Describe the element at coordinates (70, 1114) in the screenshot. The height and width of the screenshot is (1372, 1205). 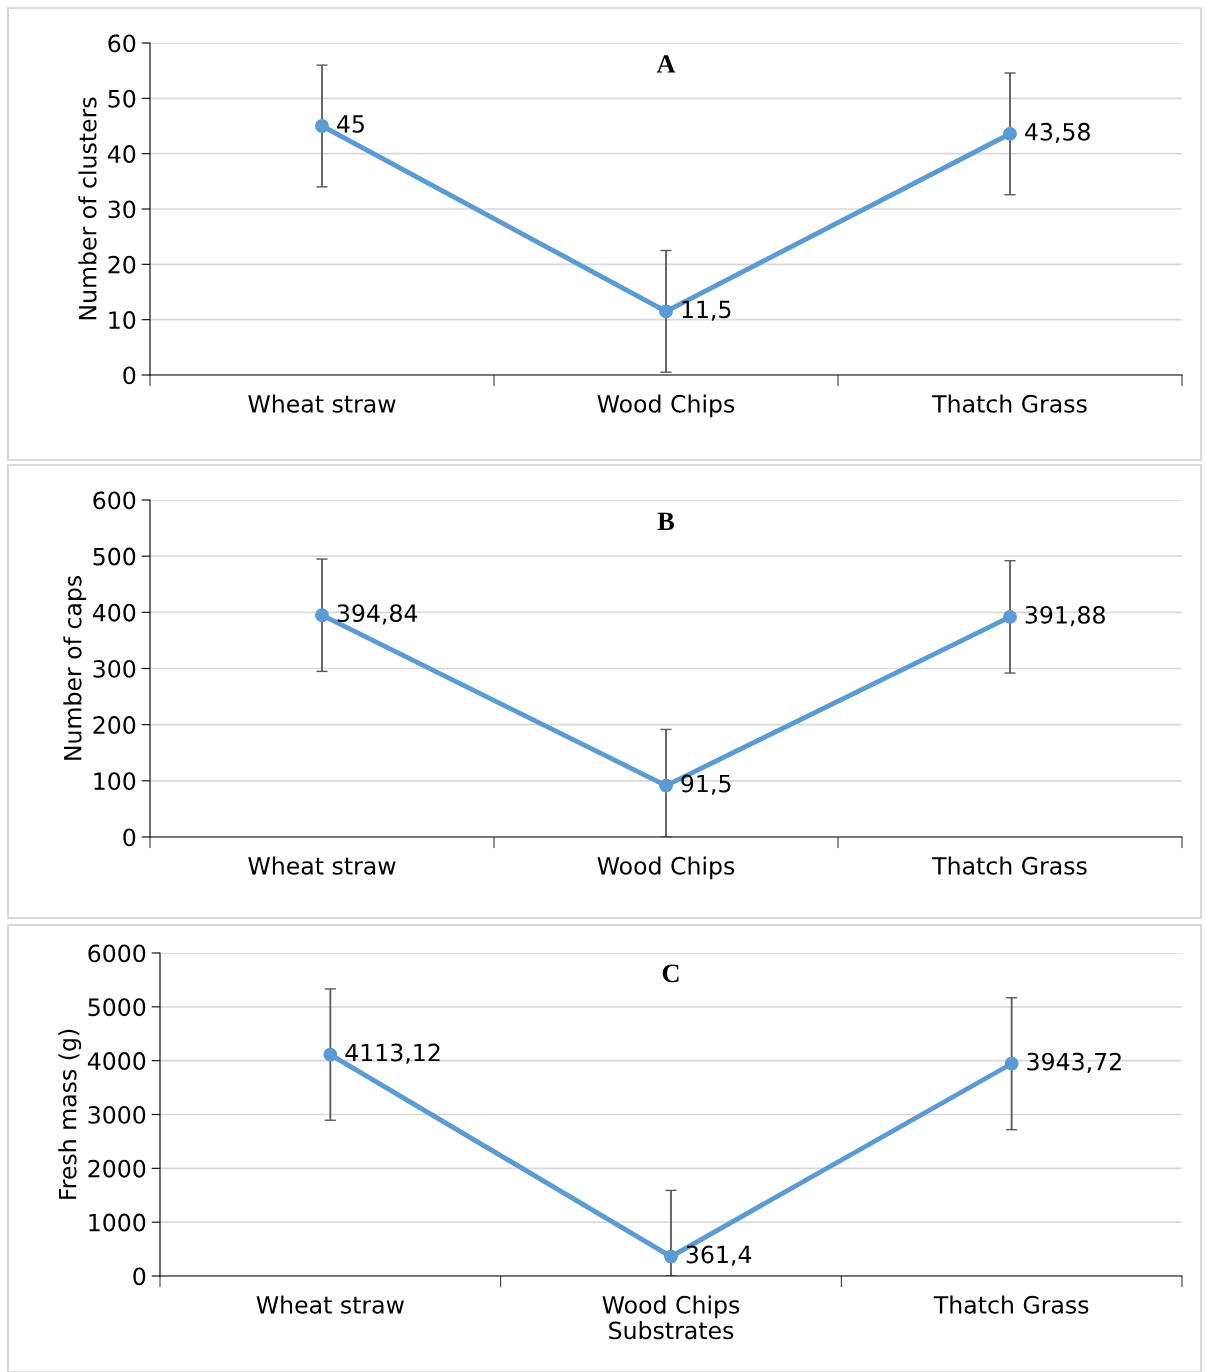
I see `y-axis-title: Fresh mass (g)` at that location.